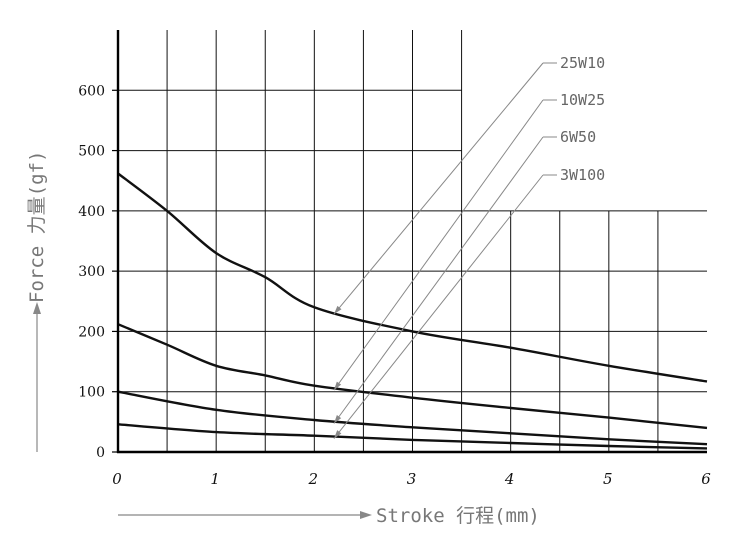 The height and width of the screenshot is (544, 746). Describe the element at coordinates (37, 308) in the screenshot. I see `y-axis-arrowhead` at that location.